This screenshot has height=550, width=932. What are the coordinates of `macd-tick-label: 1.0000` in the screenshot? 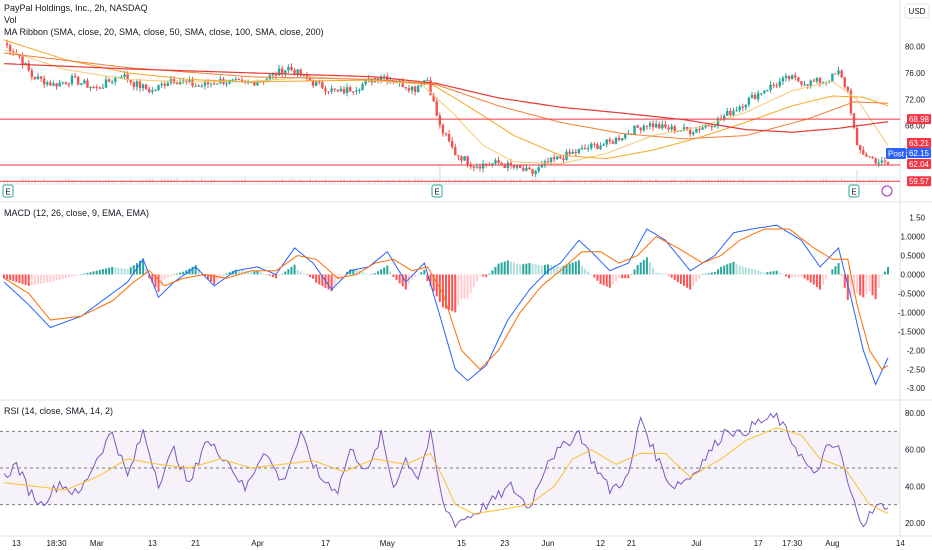 It's located at (913, 237).